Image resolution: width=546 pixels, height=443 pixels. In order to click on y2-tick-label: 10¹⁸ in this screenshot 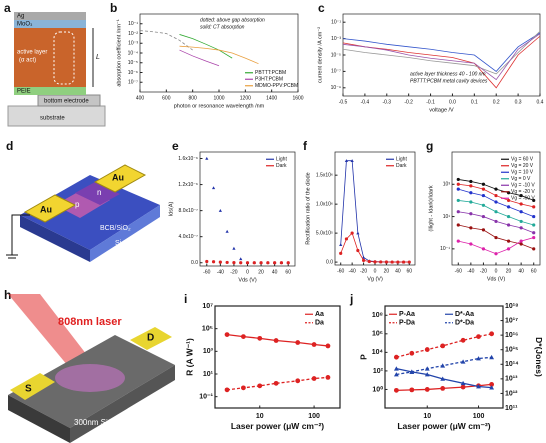, I will do `click(511, 306)`.